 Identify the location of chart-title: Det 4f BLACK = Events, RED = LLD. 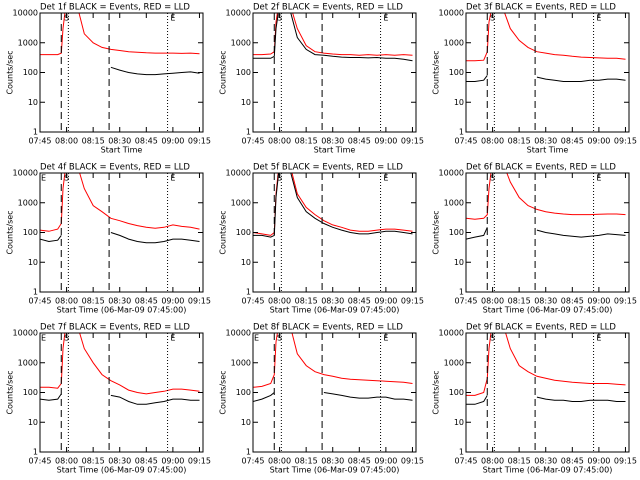
(115, 168).